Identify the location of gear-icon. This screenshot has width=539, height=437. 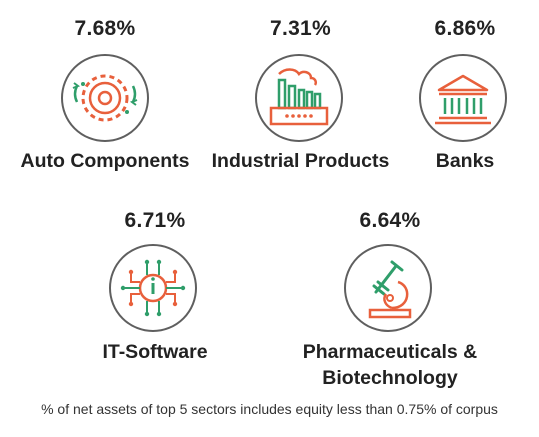
(105, 98).